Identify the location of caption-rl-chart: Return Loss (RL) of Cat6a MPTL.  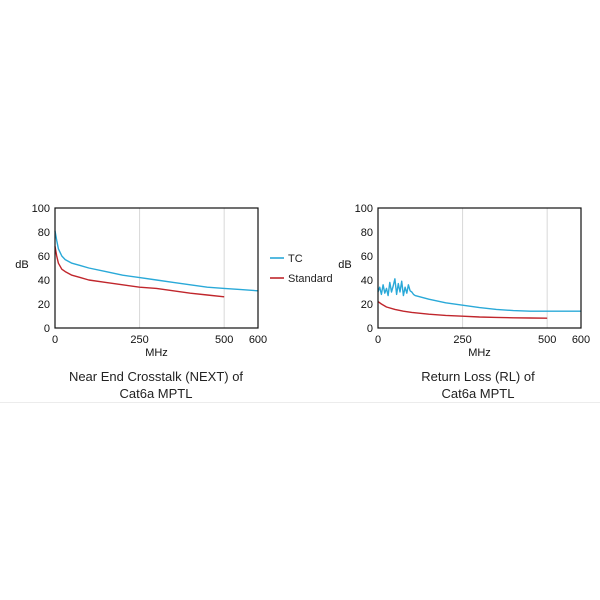
(474, 385).